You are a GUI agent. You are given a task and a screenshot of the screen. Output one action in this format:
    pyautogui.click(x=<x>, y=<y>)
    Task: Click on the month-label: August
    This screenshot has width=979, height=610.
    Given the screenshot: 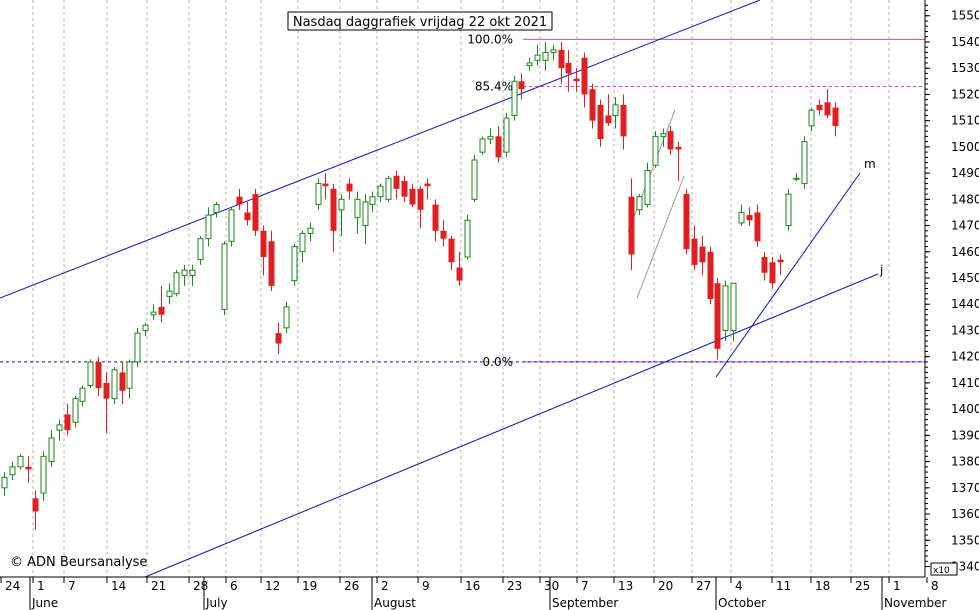 What is the action you would take?
    pyautogui.click(x=395, y=603)
    